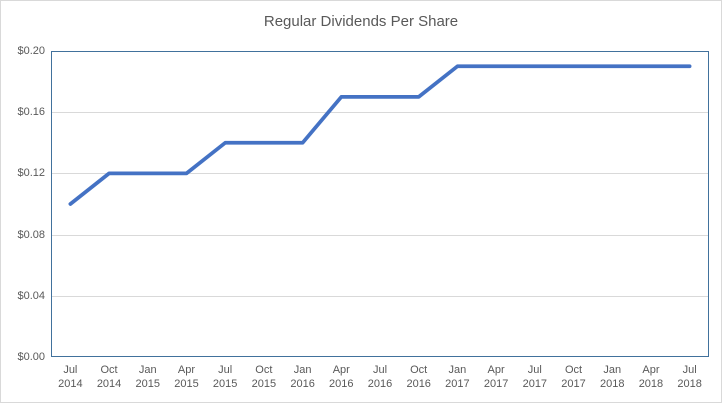 The image size is (722, 403). I want to click on x-axis-label: Apr 2018, so click(651, 377).